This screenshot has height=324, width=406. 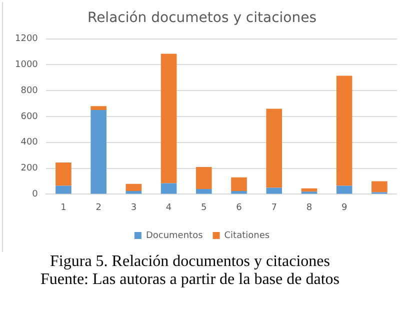 What do you see at coordinates (204, 207) in the screenshot?
I see `x-tick-label: 5` at bounding box center [204, 207].